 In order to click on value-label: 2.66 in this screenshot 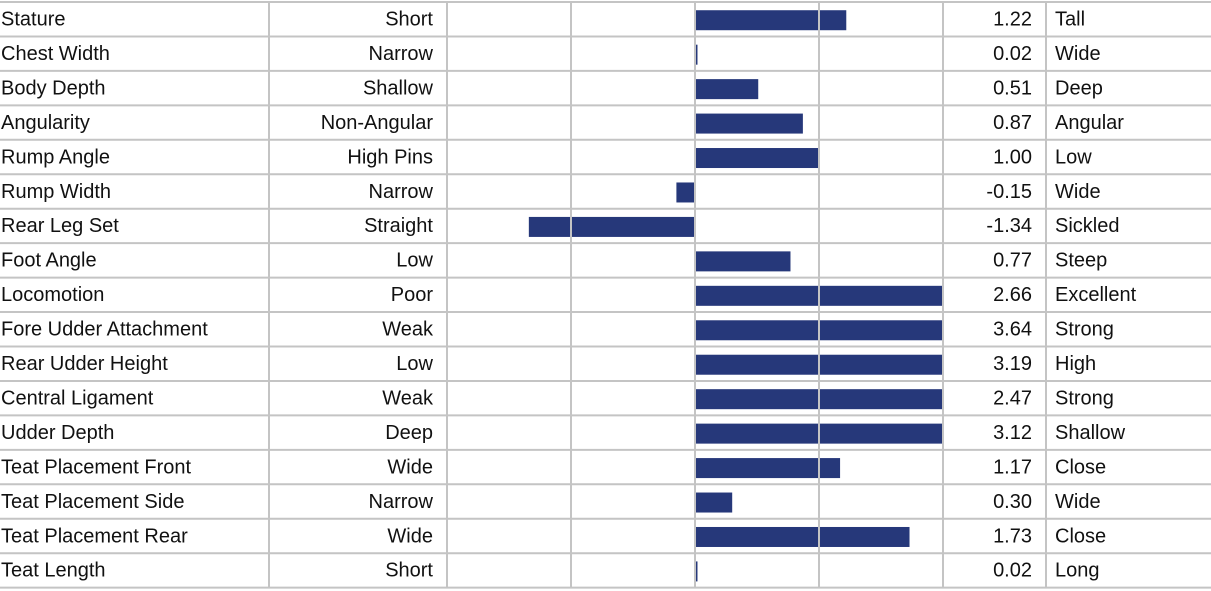, I will do `click(1012, 295)`.